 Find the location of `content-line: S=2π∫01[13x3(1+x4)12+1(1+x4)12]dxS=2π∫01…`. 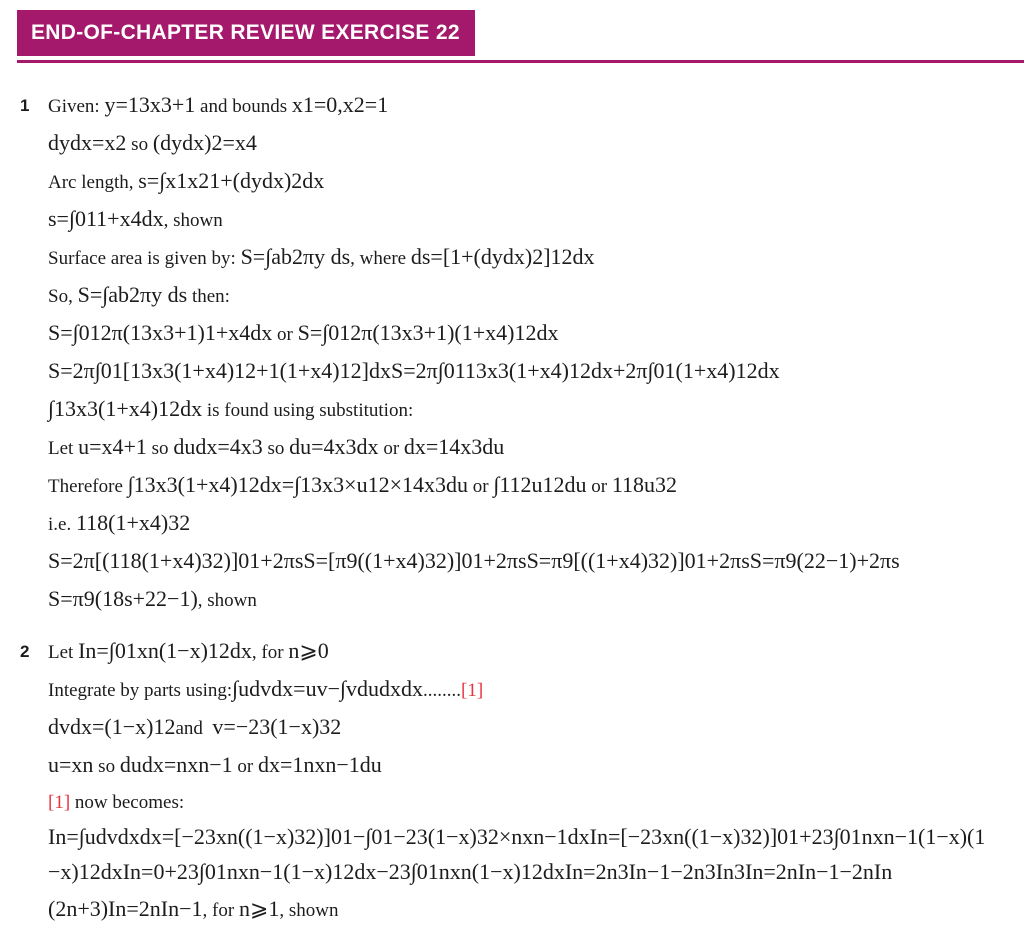

content-line: S=2π∫01[13x3(1+x4)12+1(1+x4)12]dxS=2π∫01… is located at coordinates (532, 372).